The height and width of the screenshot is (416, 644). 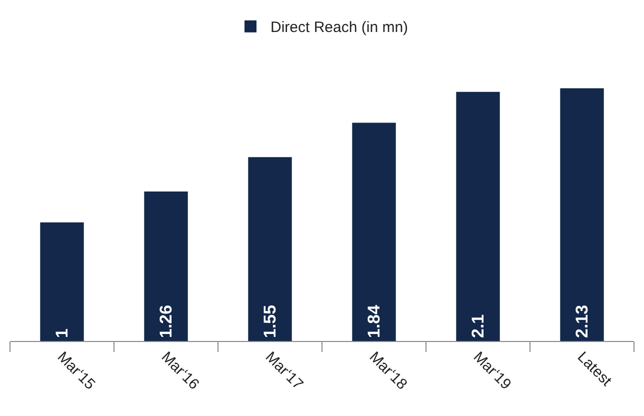 I want to click on data-label: 2.13, so click(x=582, y=321).